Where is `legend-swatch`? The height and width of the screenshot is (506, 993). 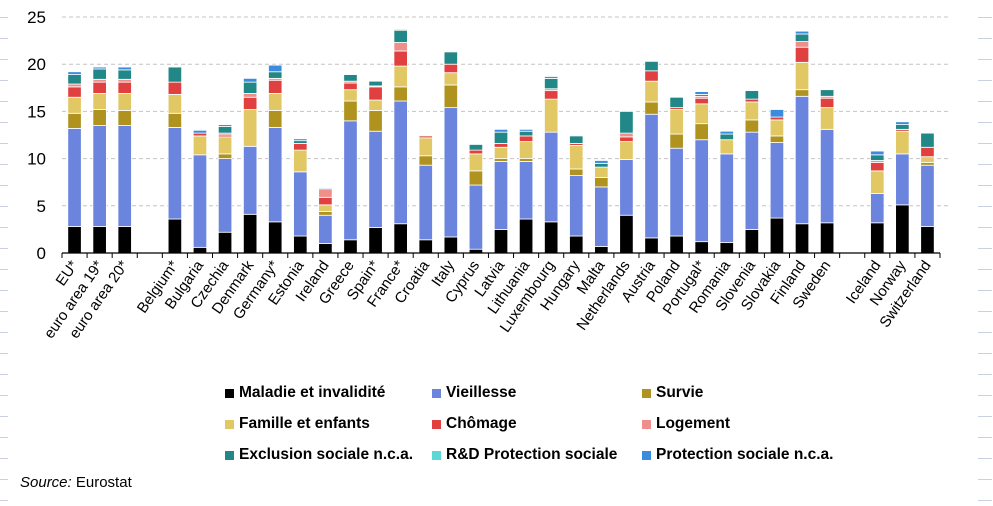
legend-swatch is located at coordinates (229, 455).